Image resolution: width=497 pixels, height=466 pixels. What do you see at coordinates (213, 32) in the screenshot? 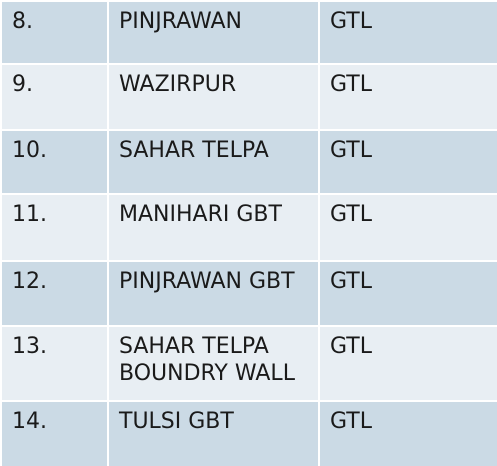
I see `site-name-cell: PINJRAWAN` at bounding box center [213, 32].